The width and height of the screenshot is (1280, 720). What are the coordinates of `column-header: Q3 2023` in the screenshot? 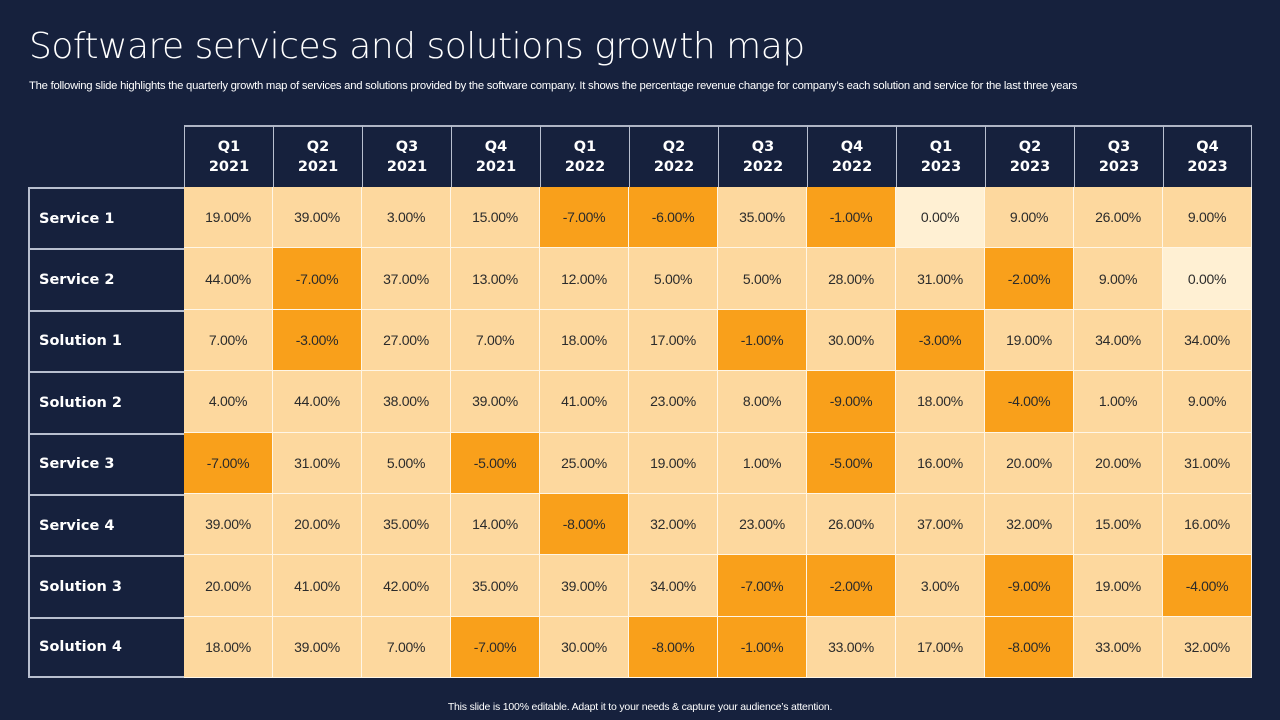 It's located at (1118, 156).